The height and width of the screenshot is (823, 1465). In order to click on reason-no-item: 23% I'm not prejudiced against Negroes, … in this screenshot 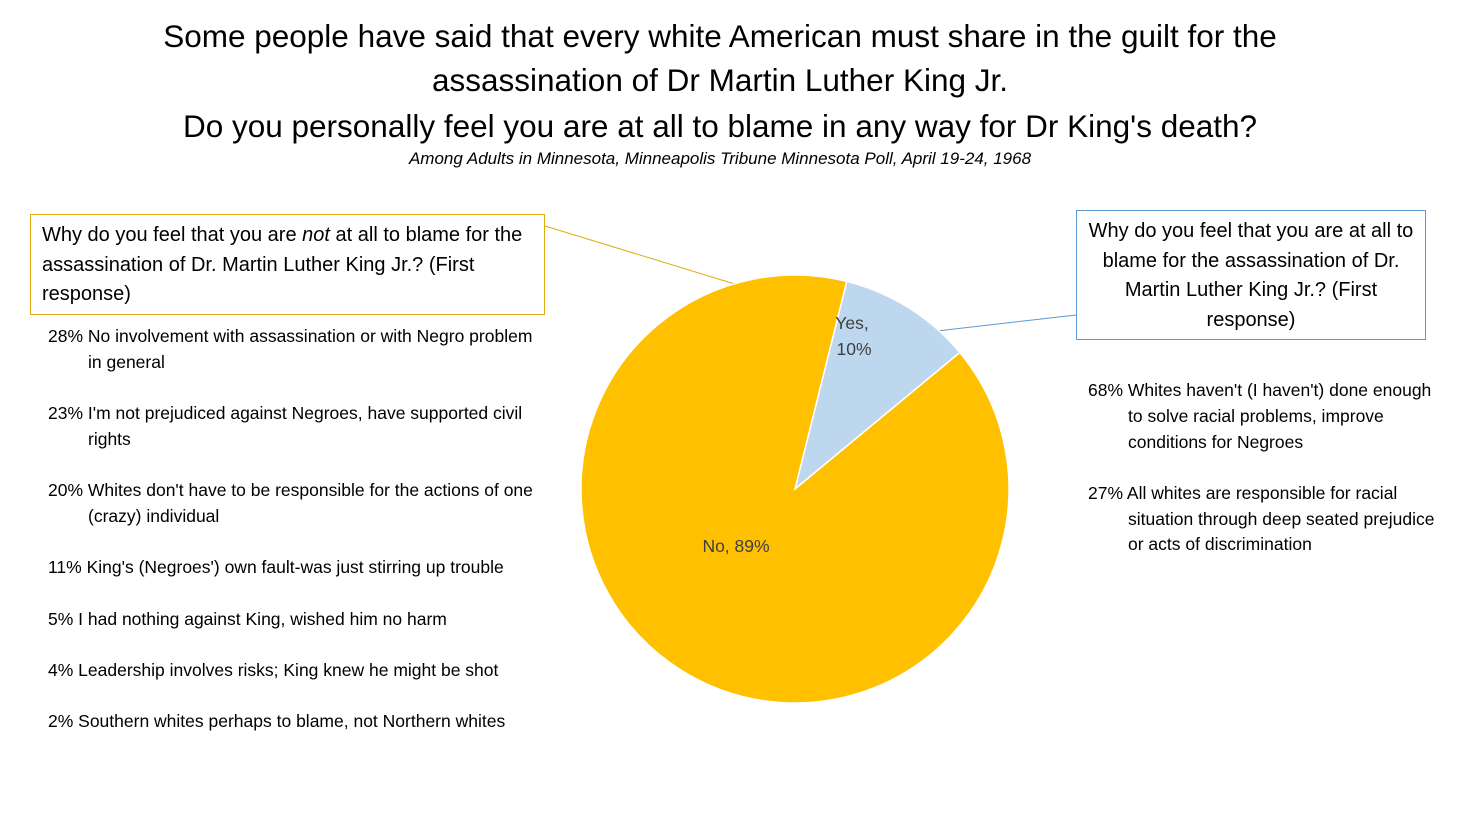, I will do `click(285, 426)`.